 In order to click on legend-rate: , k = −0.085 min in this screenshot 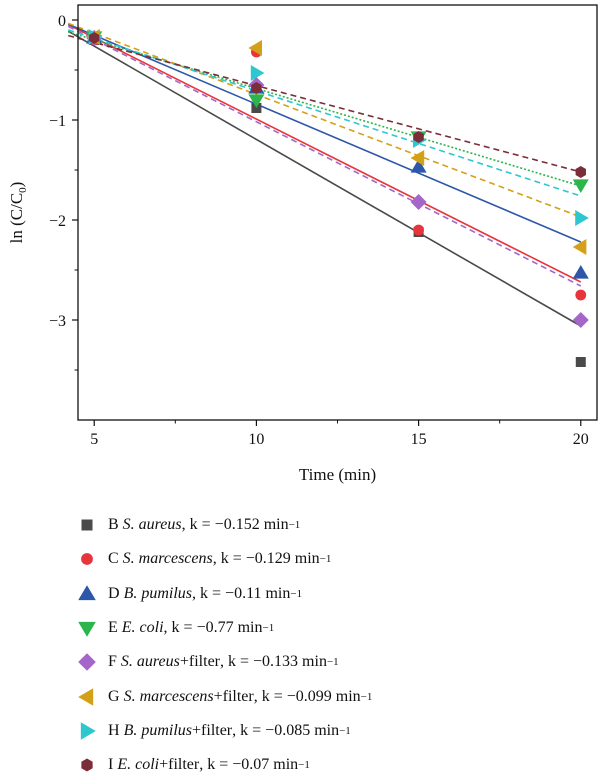, I will do `click(286, 730)`.